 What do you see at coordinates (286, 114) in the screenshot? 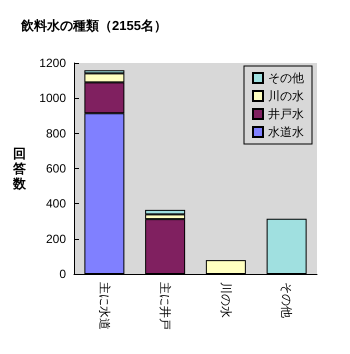
I see `legend-label: 井戸水` at bounding box center [286, 114].